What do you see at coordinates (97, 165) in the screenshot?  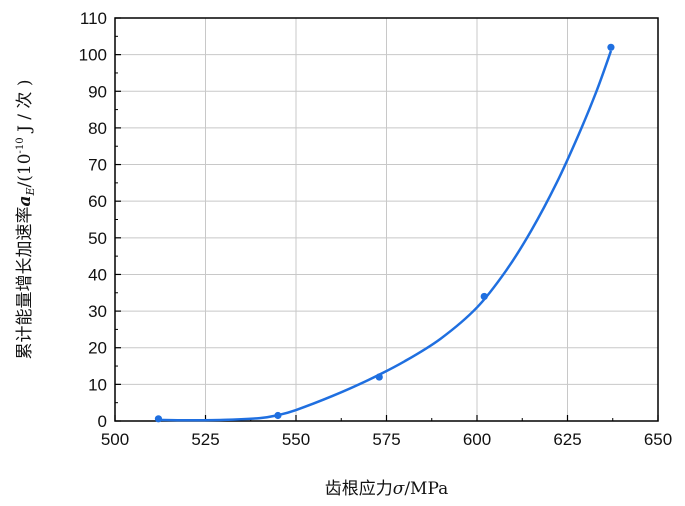 I see `y-tick-label: 70` at bounding box center [97, 165].